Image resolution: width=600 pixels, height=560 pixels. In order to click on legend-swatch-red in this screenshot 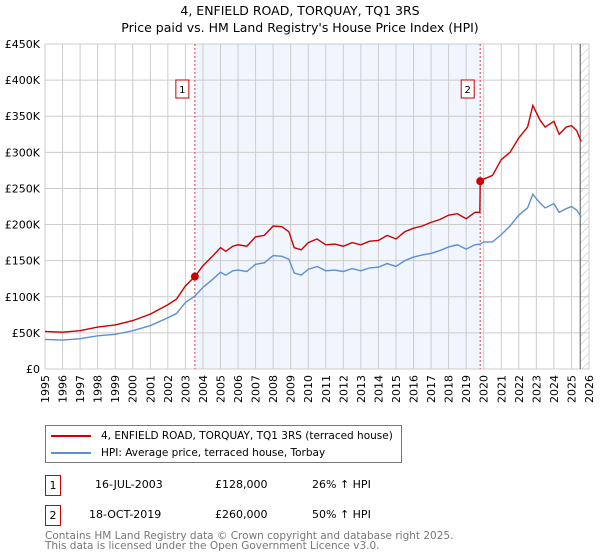, I will do `click(71, 436)`.